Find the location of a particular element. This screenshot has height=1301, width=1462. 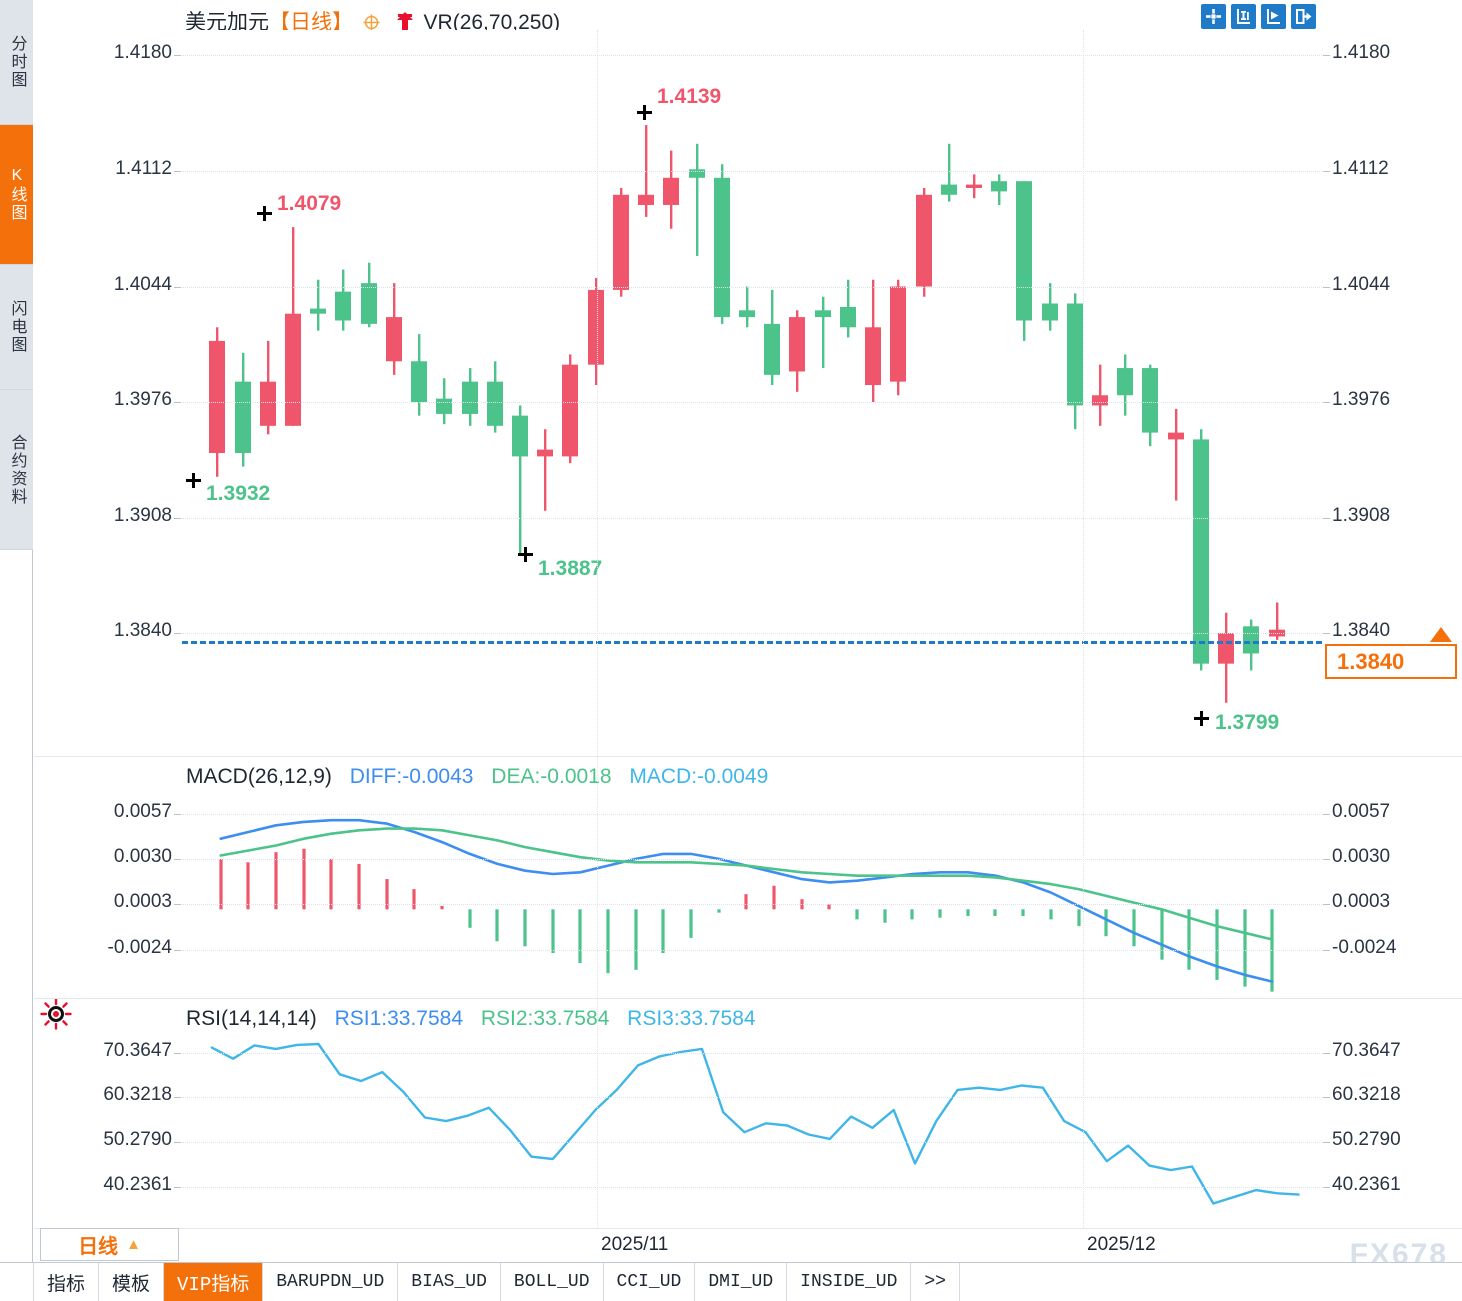

red-up-arrow-icon is located at coordinates (404, 22).